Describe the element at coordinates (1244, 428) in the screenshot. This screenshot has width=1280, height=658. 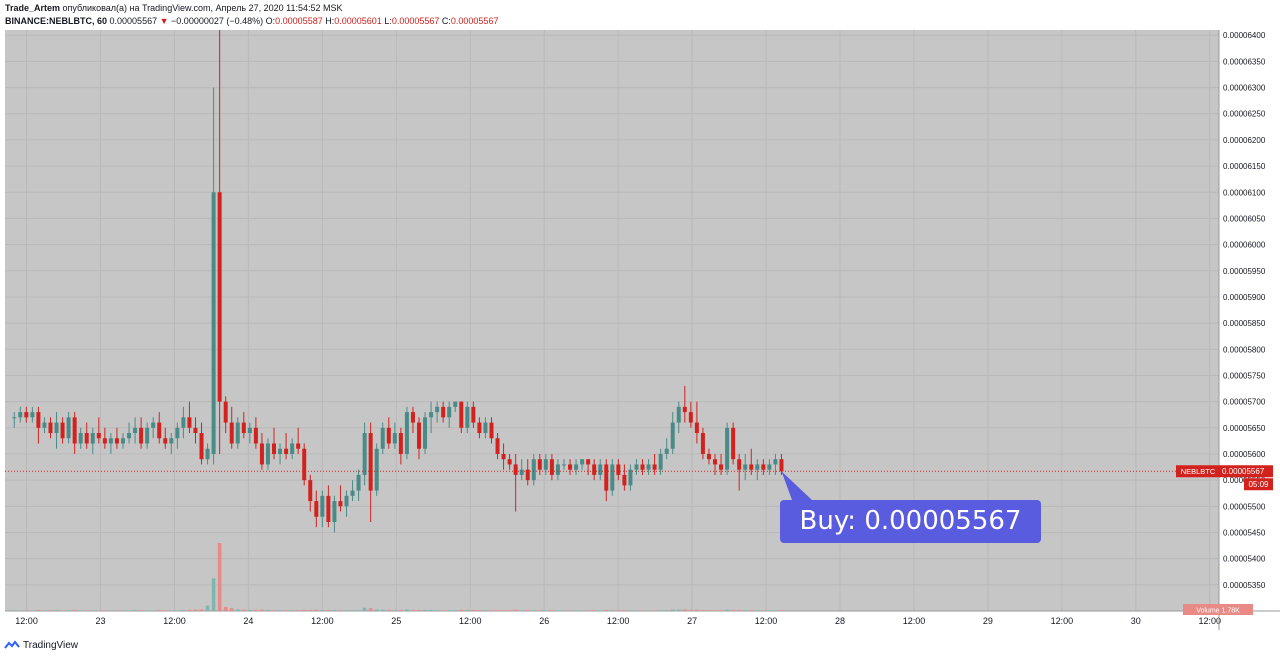
I see `y-tick-label: 0.00005650` at that location.